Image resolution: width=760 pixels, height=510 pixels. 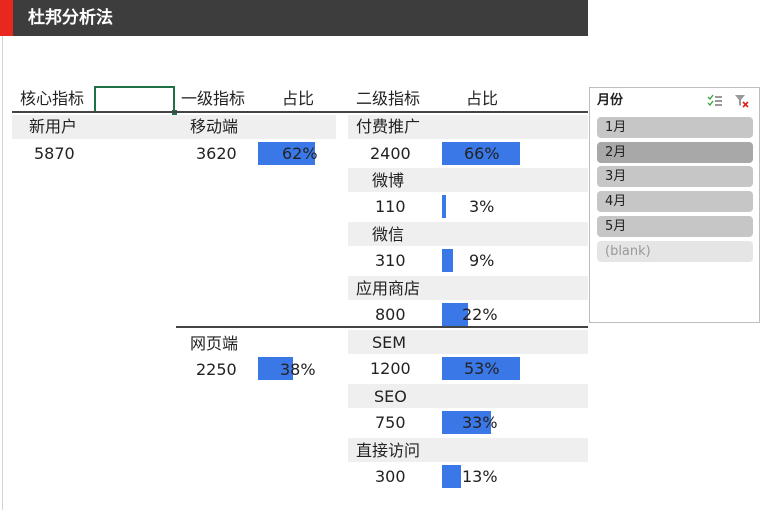 What do you see at coordinates (214, 126) in the screenshot?
I see `level1-label: 移动端` at bounding box center [214, 126].